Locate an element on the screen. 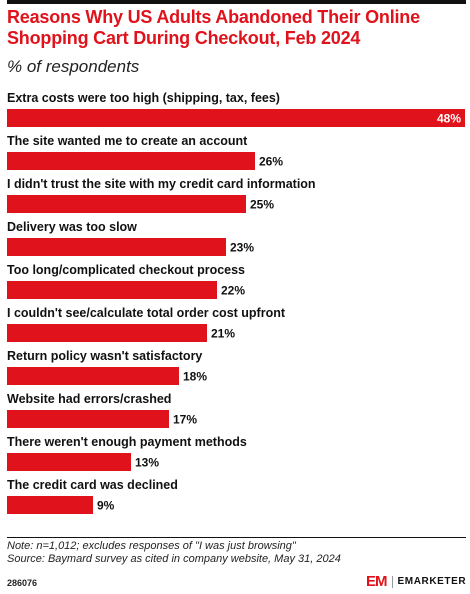 Image resolution: width=470 pixels, height=594 pixels. value-label: 25% is located at coordinates (262, 205).